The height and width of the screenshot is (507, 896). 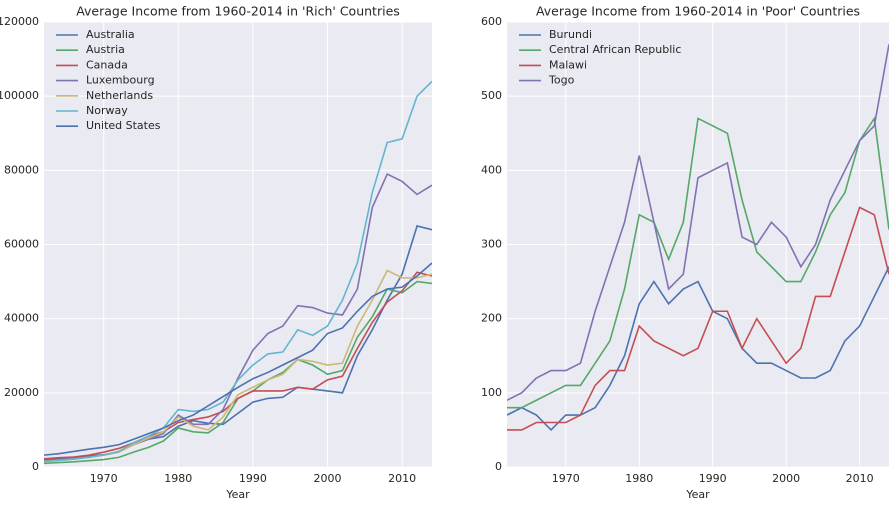 I want to click on legend-label: Austria, so click(x=105, y=49).